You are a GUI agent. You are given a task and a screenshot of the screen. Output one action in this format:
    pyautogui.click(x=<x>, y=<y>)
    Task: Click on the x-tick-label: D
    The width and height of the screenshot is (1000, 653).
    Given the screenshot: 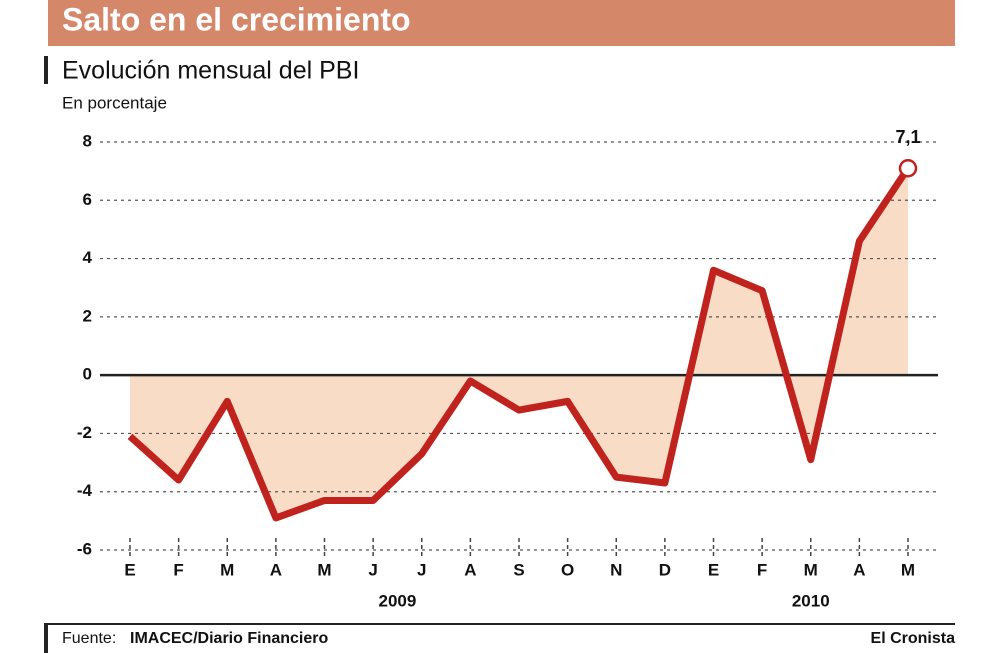 What is the action you would take?
    pyautogui.click(x=665, y=569)
    